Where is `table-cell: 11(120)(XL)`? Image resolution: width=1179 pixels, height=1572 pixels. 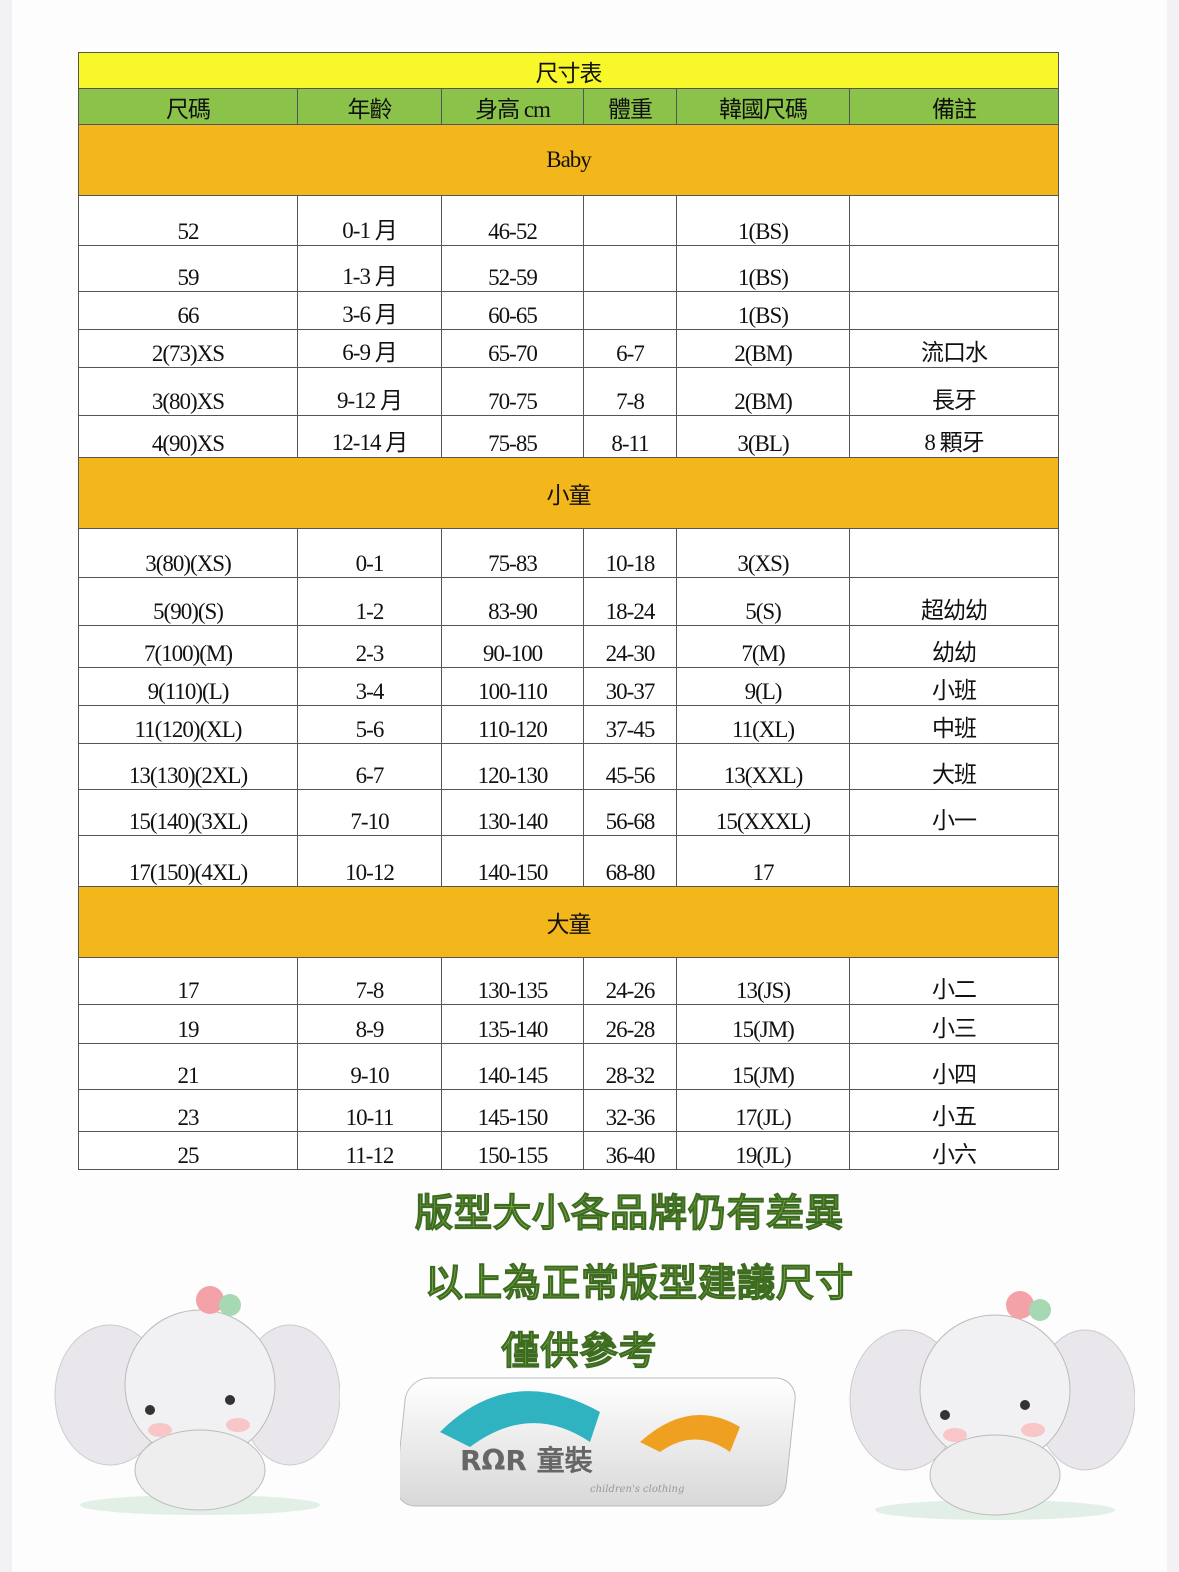
table-cell: 11(120)(XL) is located at coordinates (188, 724).